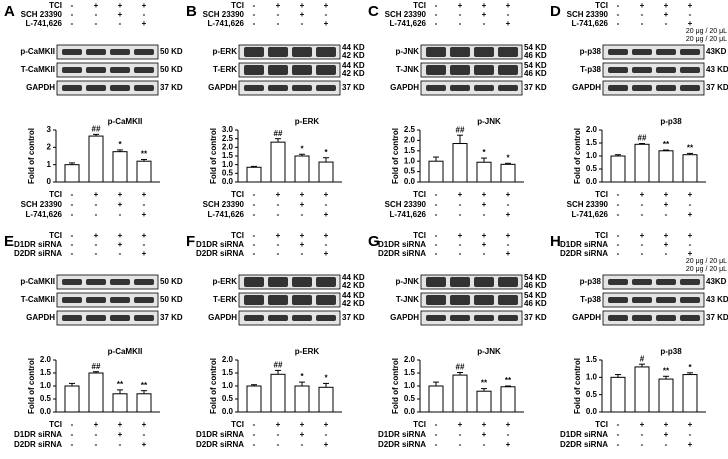 Image resolution: width=728 pixels, height=459 pixels. What do you see at coordinates (96, 366) in the screenshot?
I see `significance: ##` at bounding box center [96, 366].